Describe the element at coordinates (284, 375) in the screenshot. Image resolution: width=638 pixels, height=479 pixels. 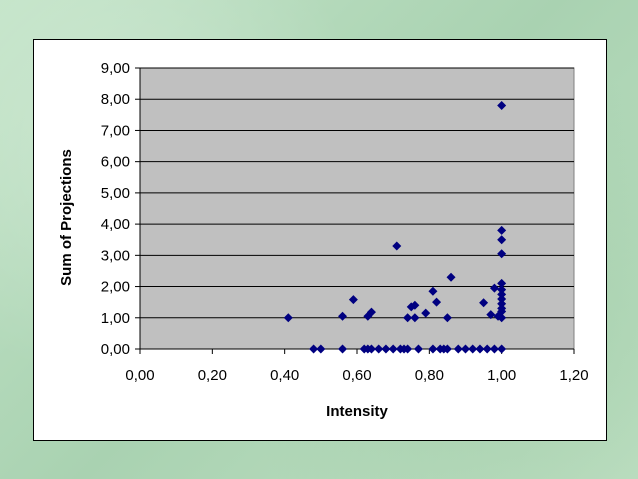
I see `x-tick-label: 0,40` at that location.